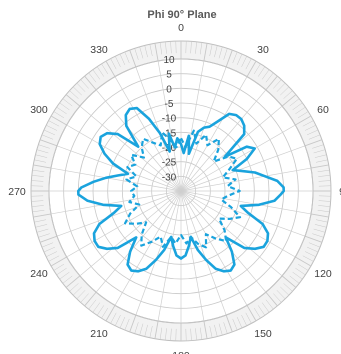  I want to click on series-line-dashed, so click(183, 189).